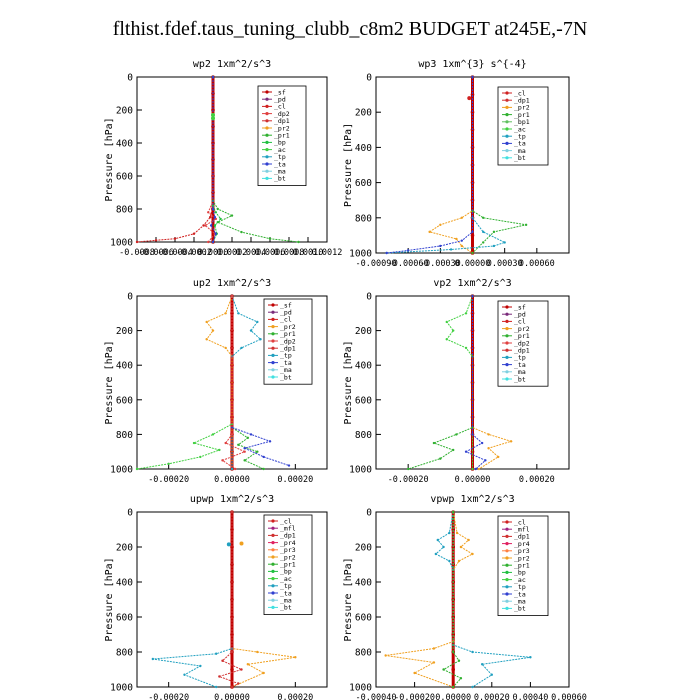  Describe the element at coordinates (520, 322) in the screenshot. I see `legend-label: _cl` at that location.